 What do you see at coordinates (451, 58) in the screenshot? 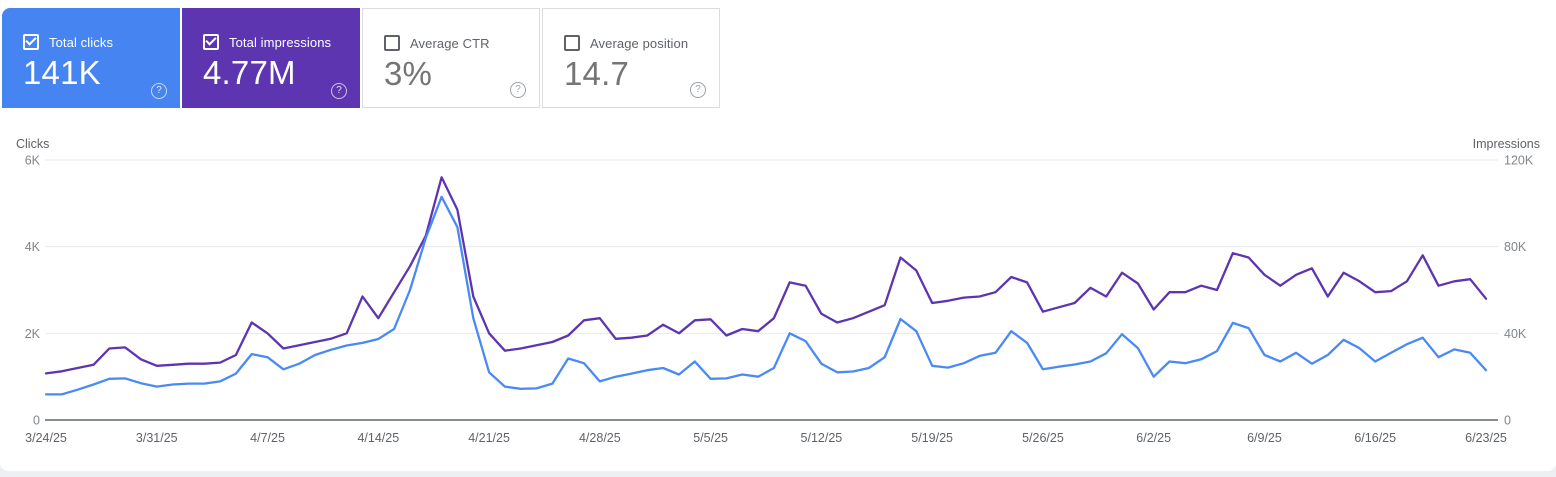
I see `average-ctr-card: Average CTR 3% ?` at bounding box center [451, 58].